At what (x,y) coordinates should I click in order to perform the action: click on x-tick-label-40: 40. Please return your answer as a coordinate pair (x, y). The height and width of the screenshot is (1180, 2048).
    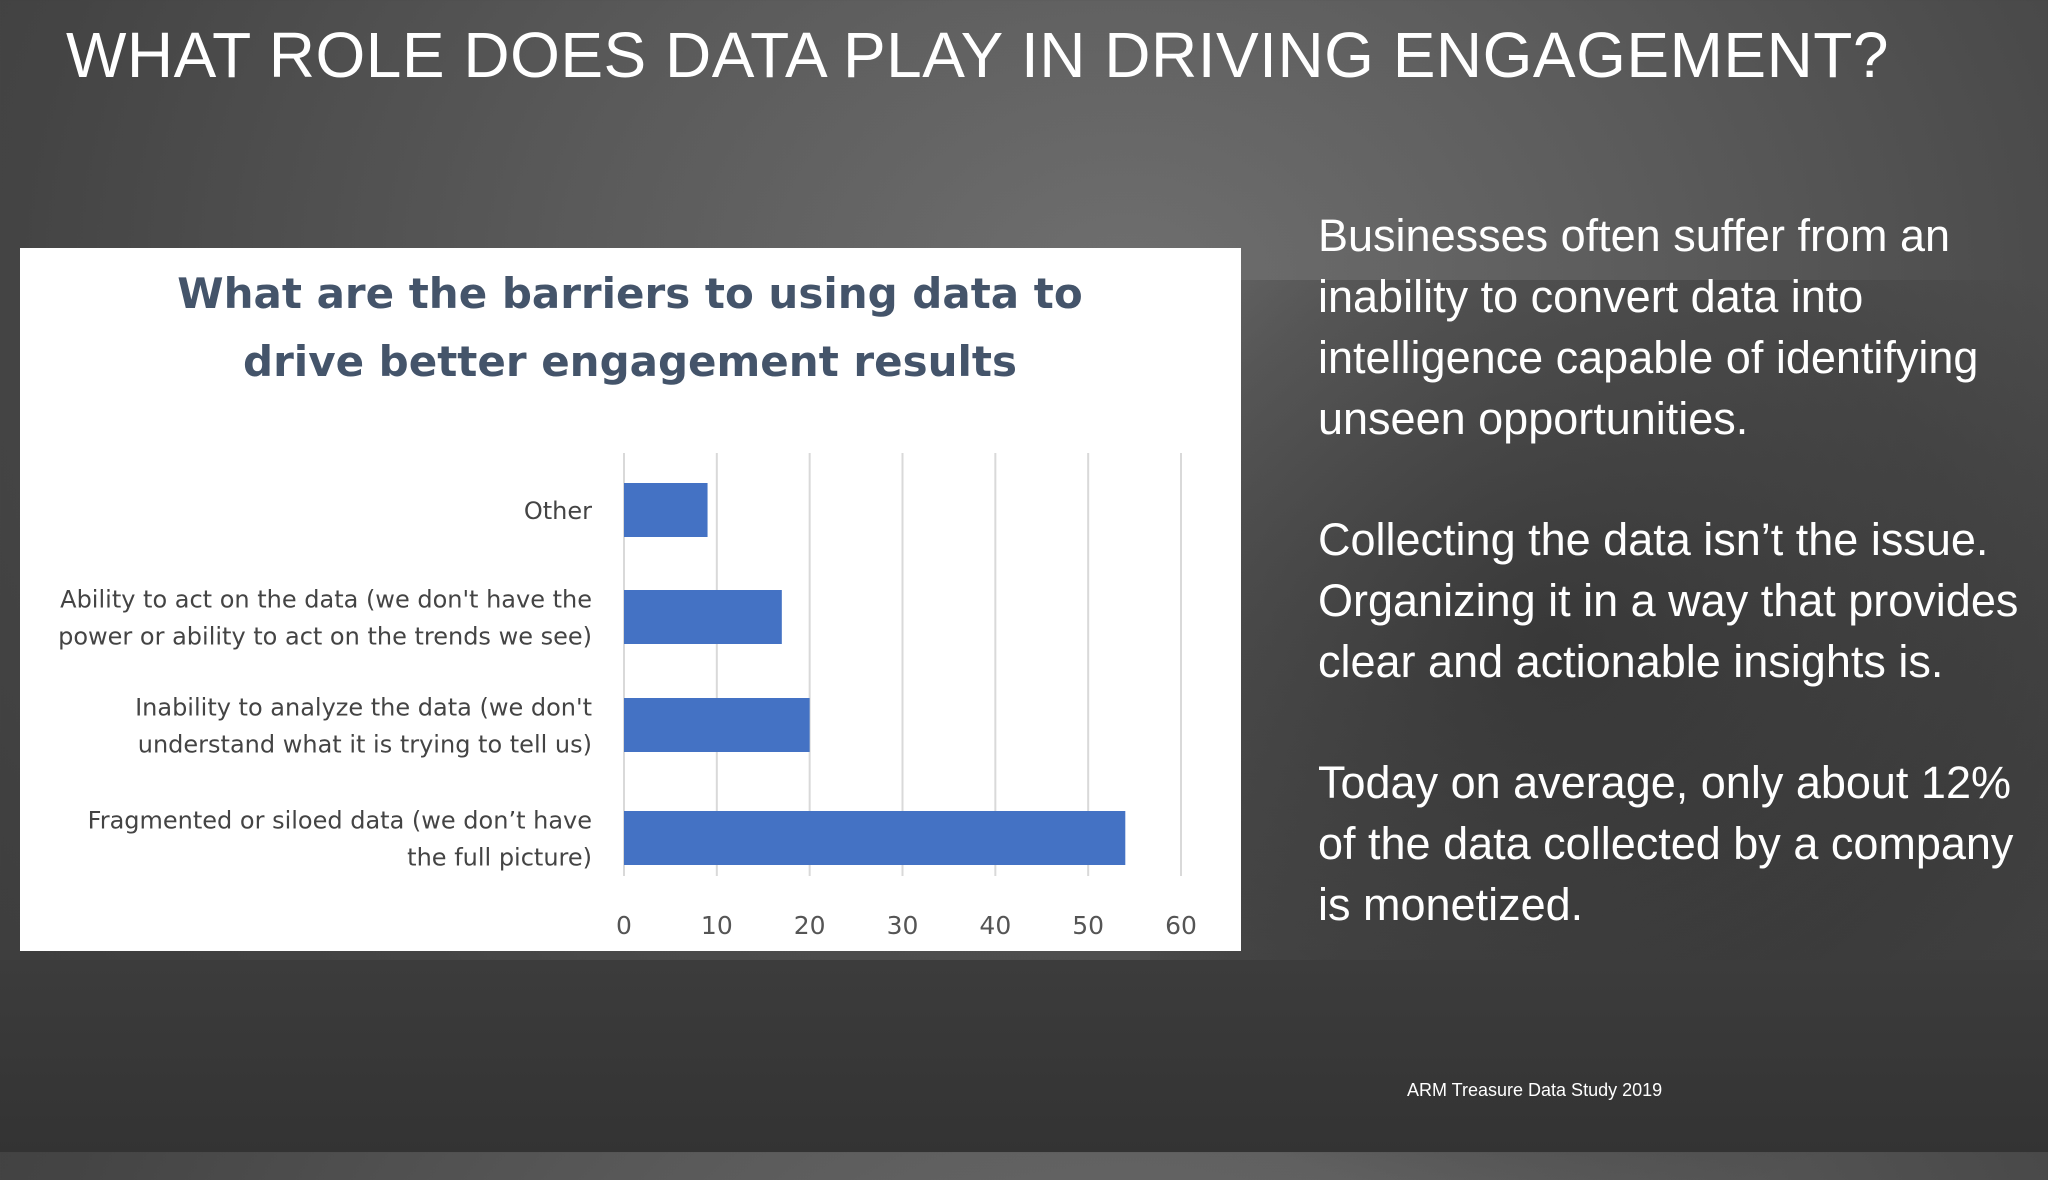
    Looking at the image, I should click on (995, 925).